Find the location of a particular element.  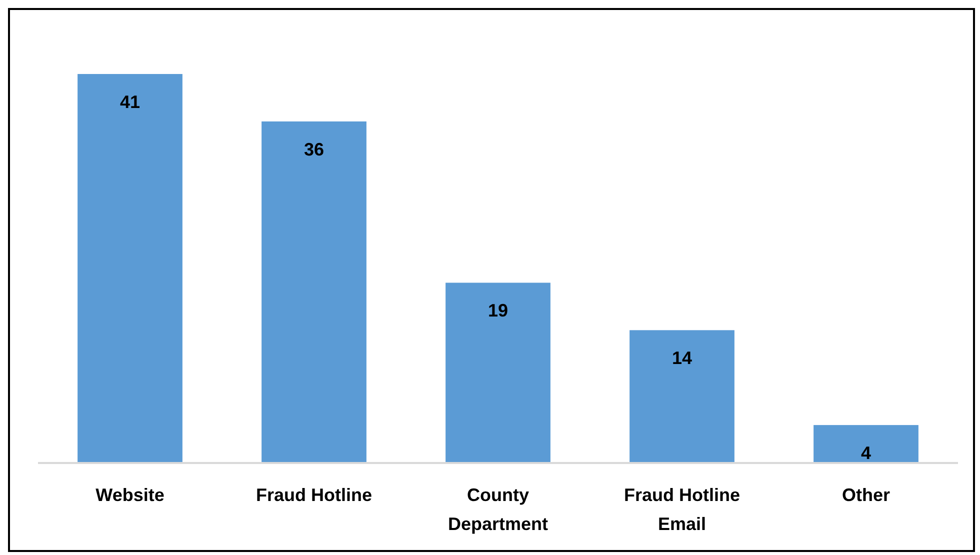

x-tick-label: Fraud Hotline is located at coordinates (314, 495).